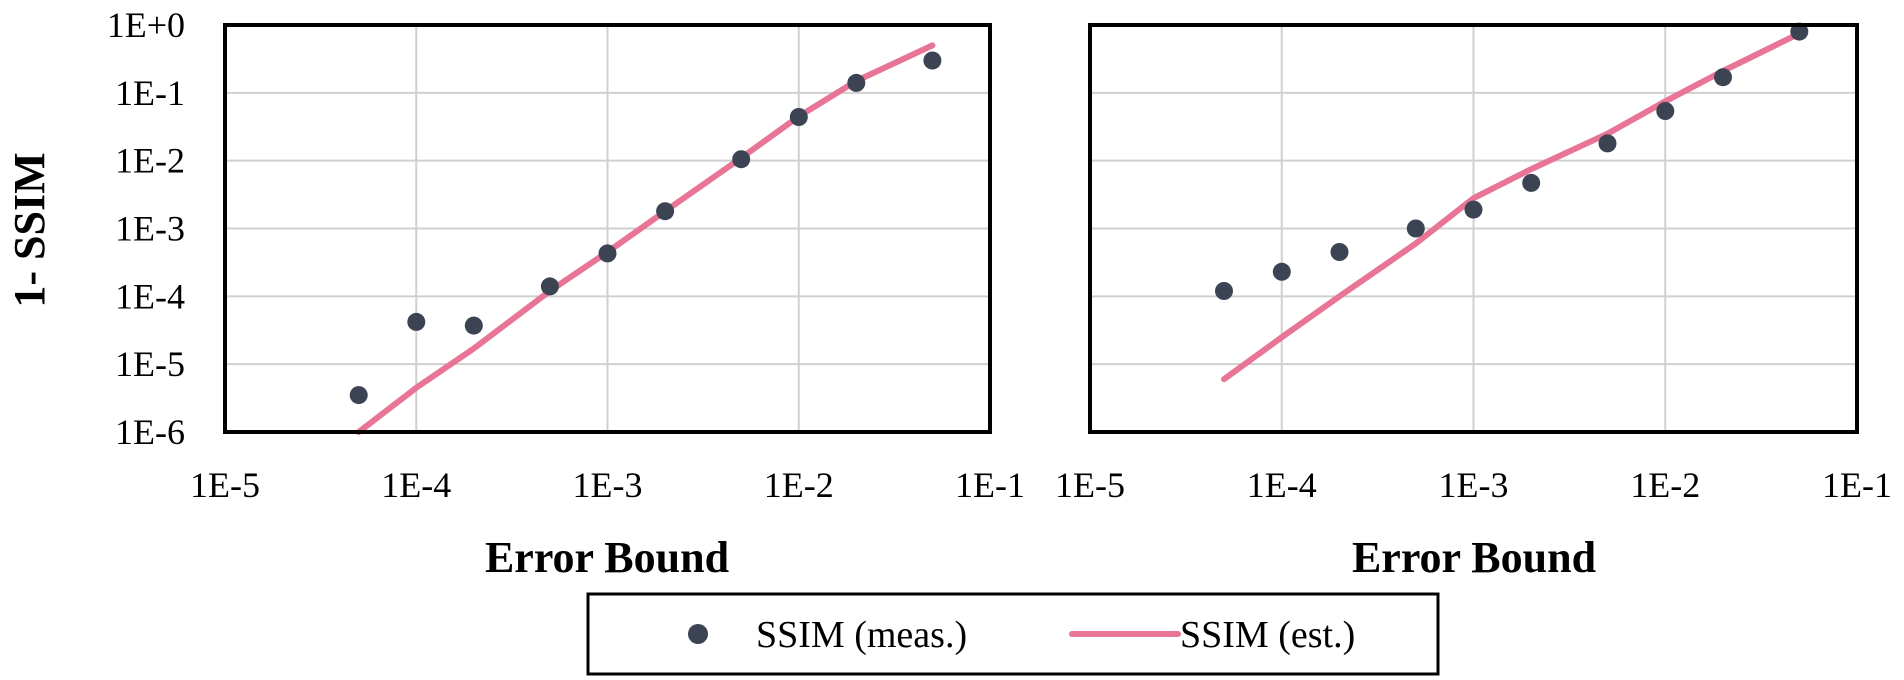  Describe the element at coordinates (150, 364) in the screenshot. I see `y-tick-label: 1E-5` at that location.